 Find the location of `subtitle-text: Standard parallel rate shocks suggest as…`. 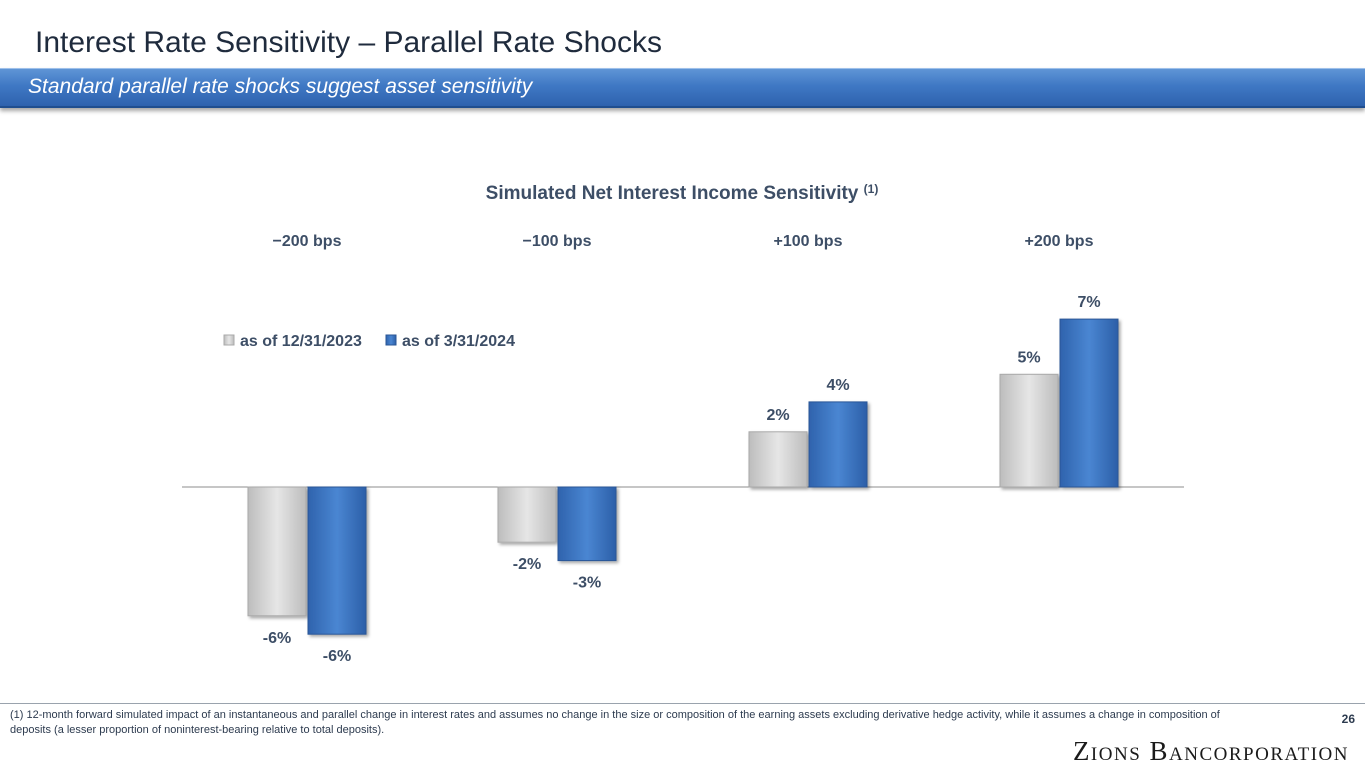

subtitle-text: Standard parallel rate shocks suggest as… is located at coordinates (280, 86).